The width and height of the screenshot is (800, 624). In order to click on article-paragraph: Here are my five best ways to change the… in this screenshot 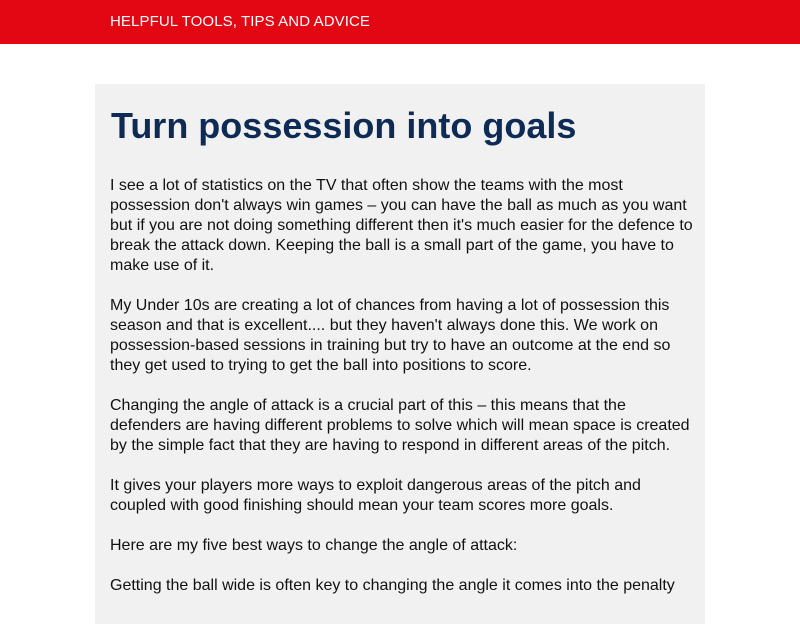, I will do `click(314, 545)`.